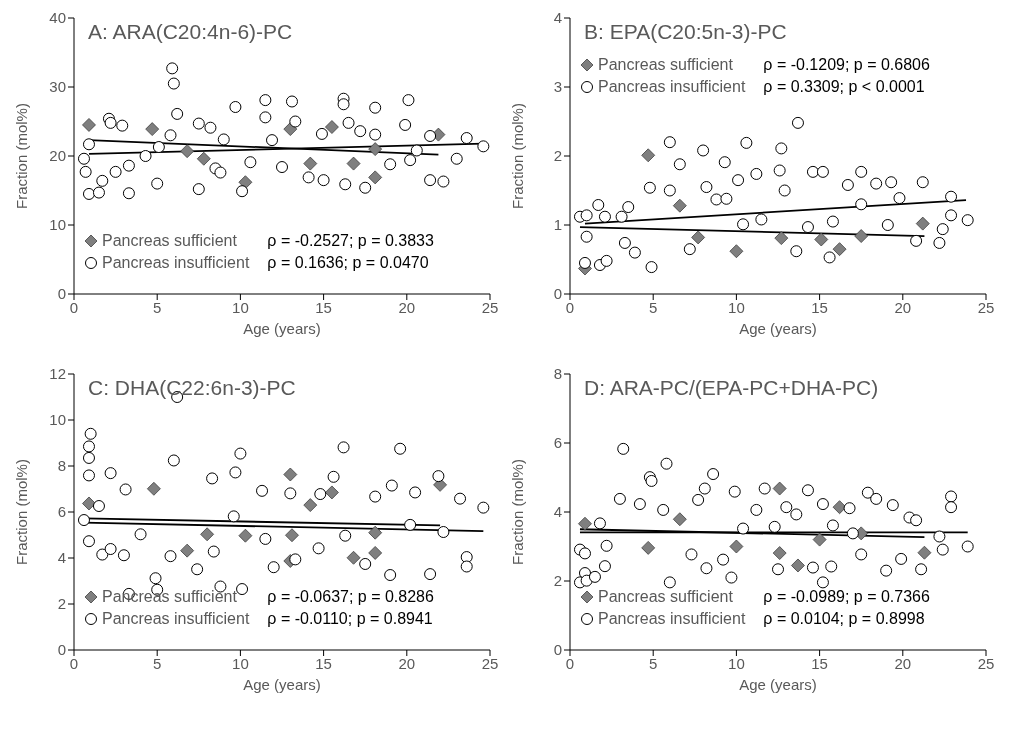 The width and height of the screenshot is (1009, 729). I want to click on y-tick-label: 1, so click(557, 225).